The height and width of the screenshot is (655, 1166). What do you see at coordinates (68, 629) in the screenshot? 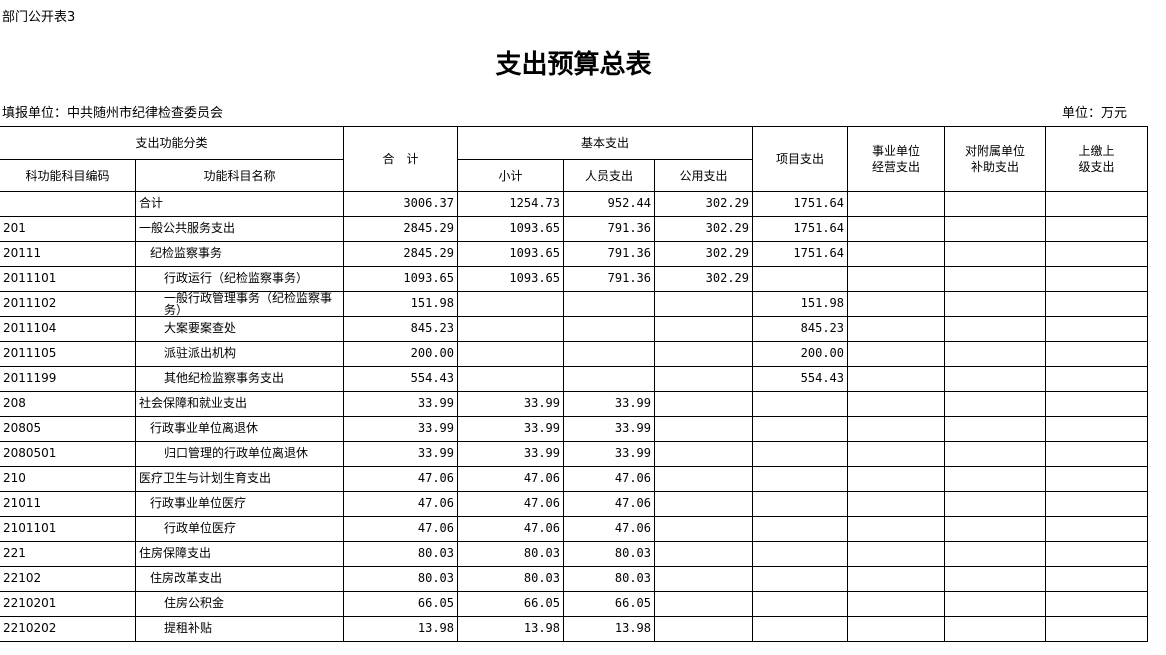
I see `cell-code: 2210202` at bounding box center [68, 629].